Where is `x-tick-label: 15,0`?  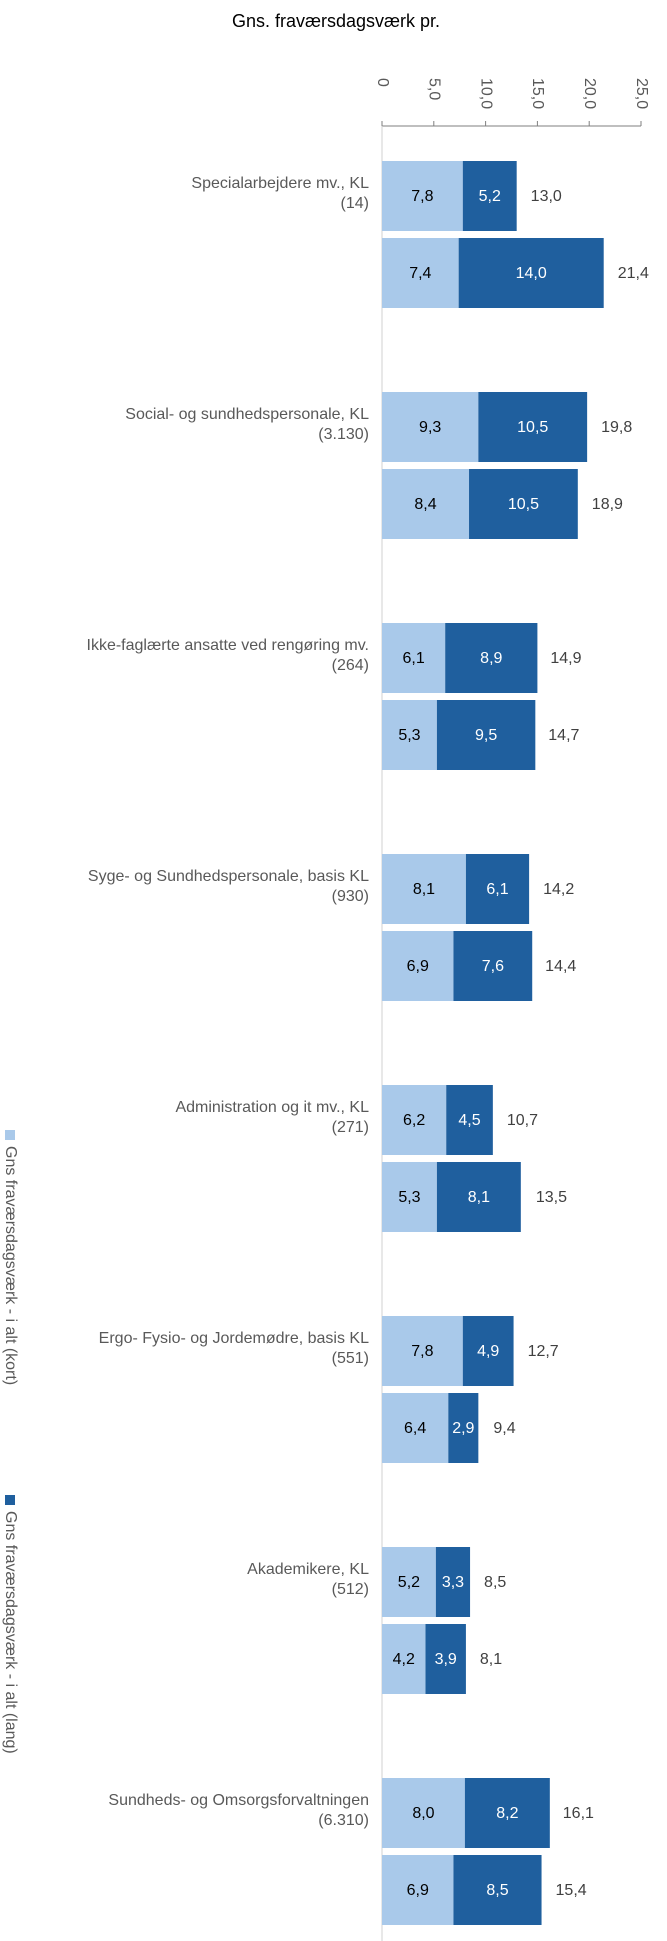 x-tick-label: 15,0 is located at coordinates (537, 93).